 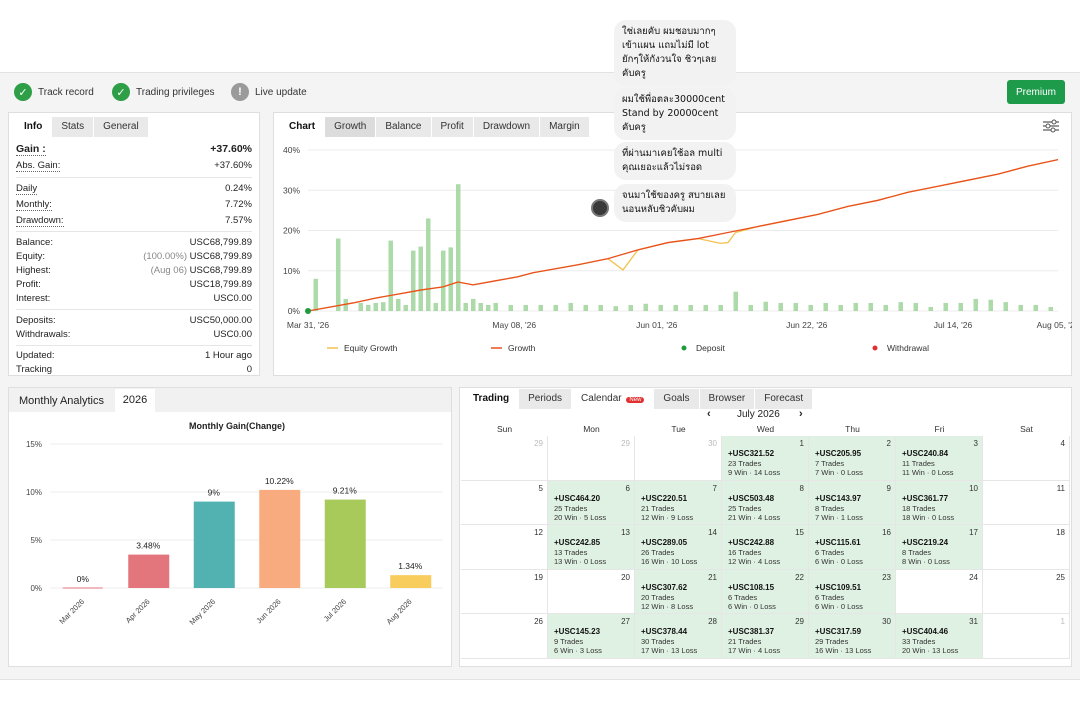 What do you see at coordinates (507, 127) in the screenshot?
I see `tab-drawdown: Drawdown` at bounding box center [507, 127].